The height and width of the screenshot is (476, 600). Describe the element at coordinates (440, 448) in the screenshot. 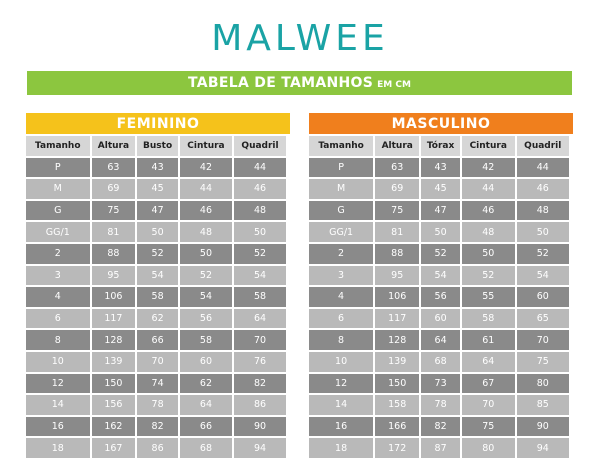

I see `measurement-cell: 87` at that location.